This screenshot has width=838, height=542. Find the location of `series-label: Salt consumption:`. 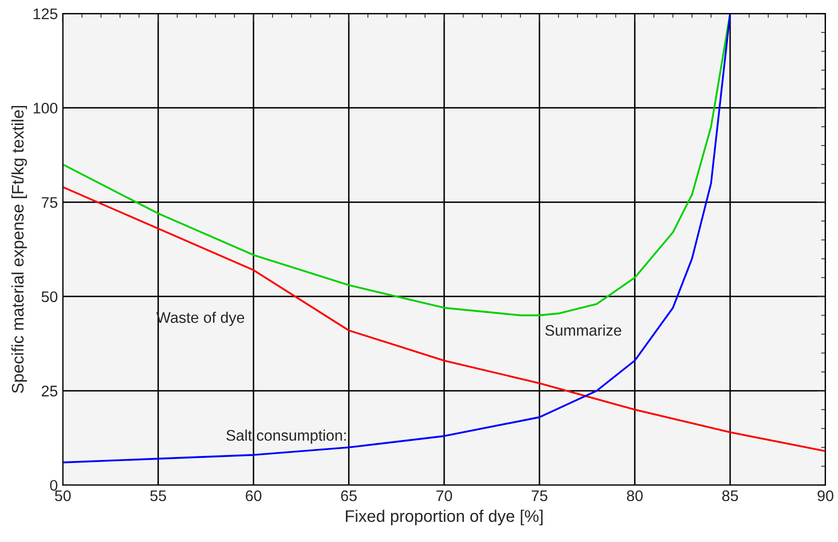

series-label: Salt consumption: is located at coordinates (286, 437).